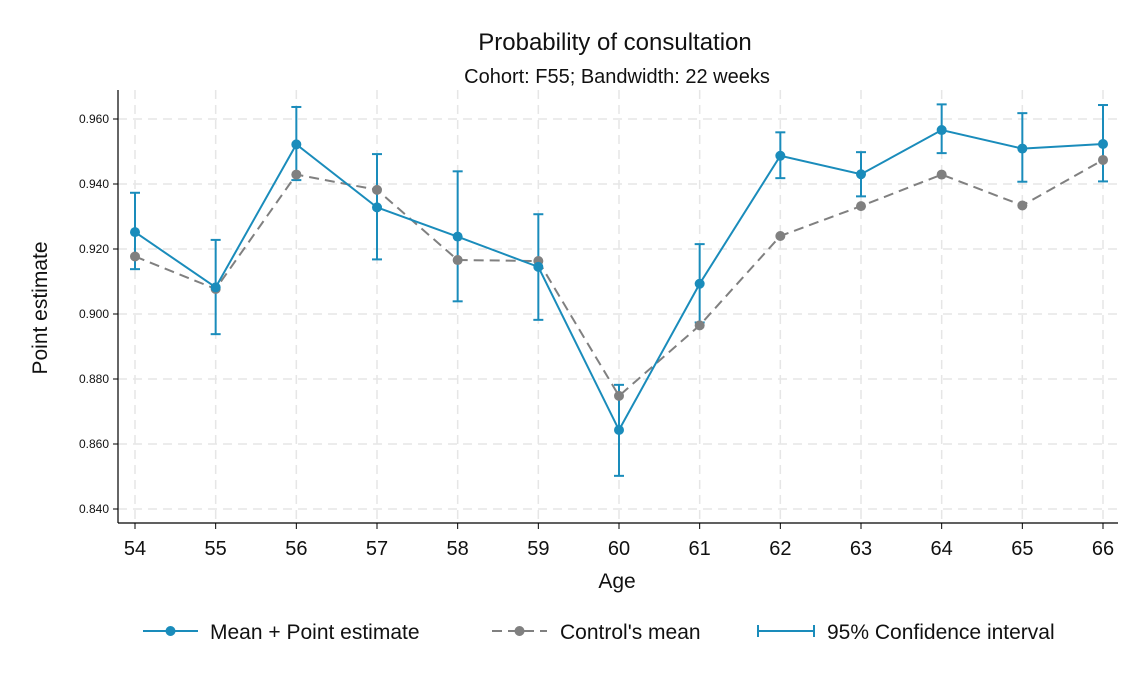 This screenshot has height=685, width=1142. Describe the element at coordinates (296, 549) in the screenshot. I see `x-tick-label: 56` at that location.